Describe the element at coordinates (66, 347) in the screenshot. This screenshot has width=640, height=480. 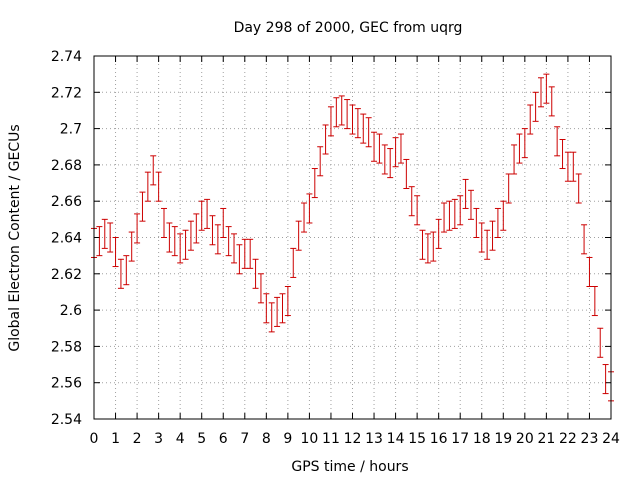
I see `y-tick-label: 2.58` at that location.